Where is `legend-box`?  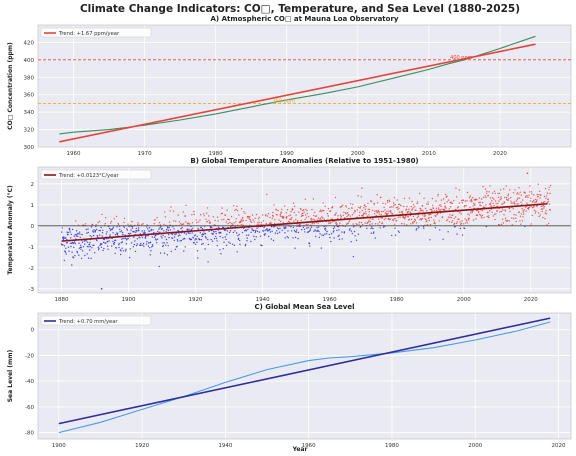
legend-box is located at coordinates (96, 32).